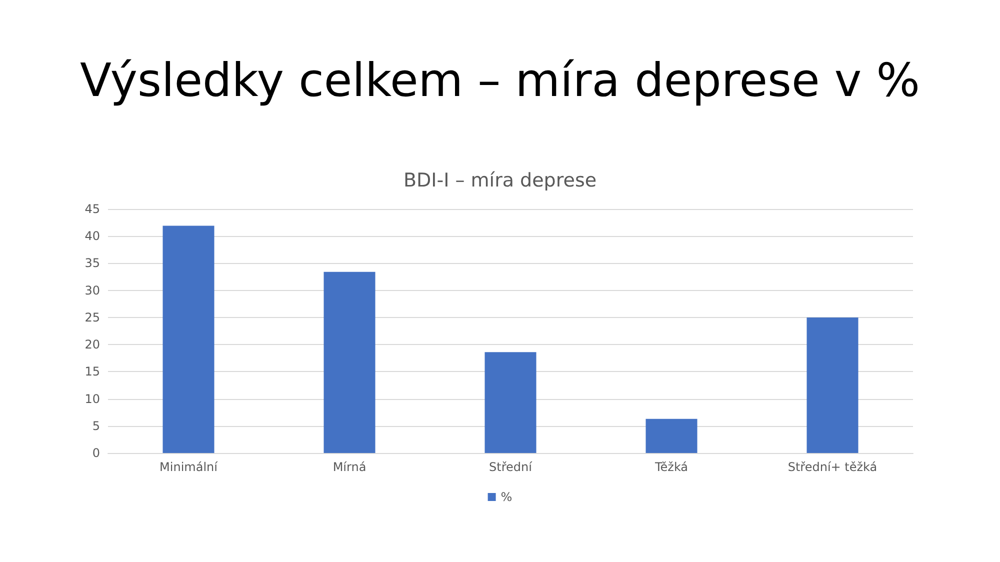  Describe the element at coordinates (92, 345) in the screenshot. I see `y-tick-label: 20` at that location.